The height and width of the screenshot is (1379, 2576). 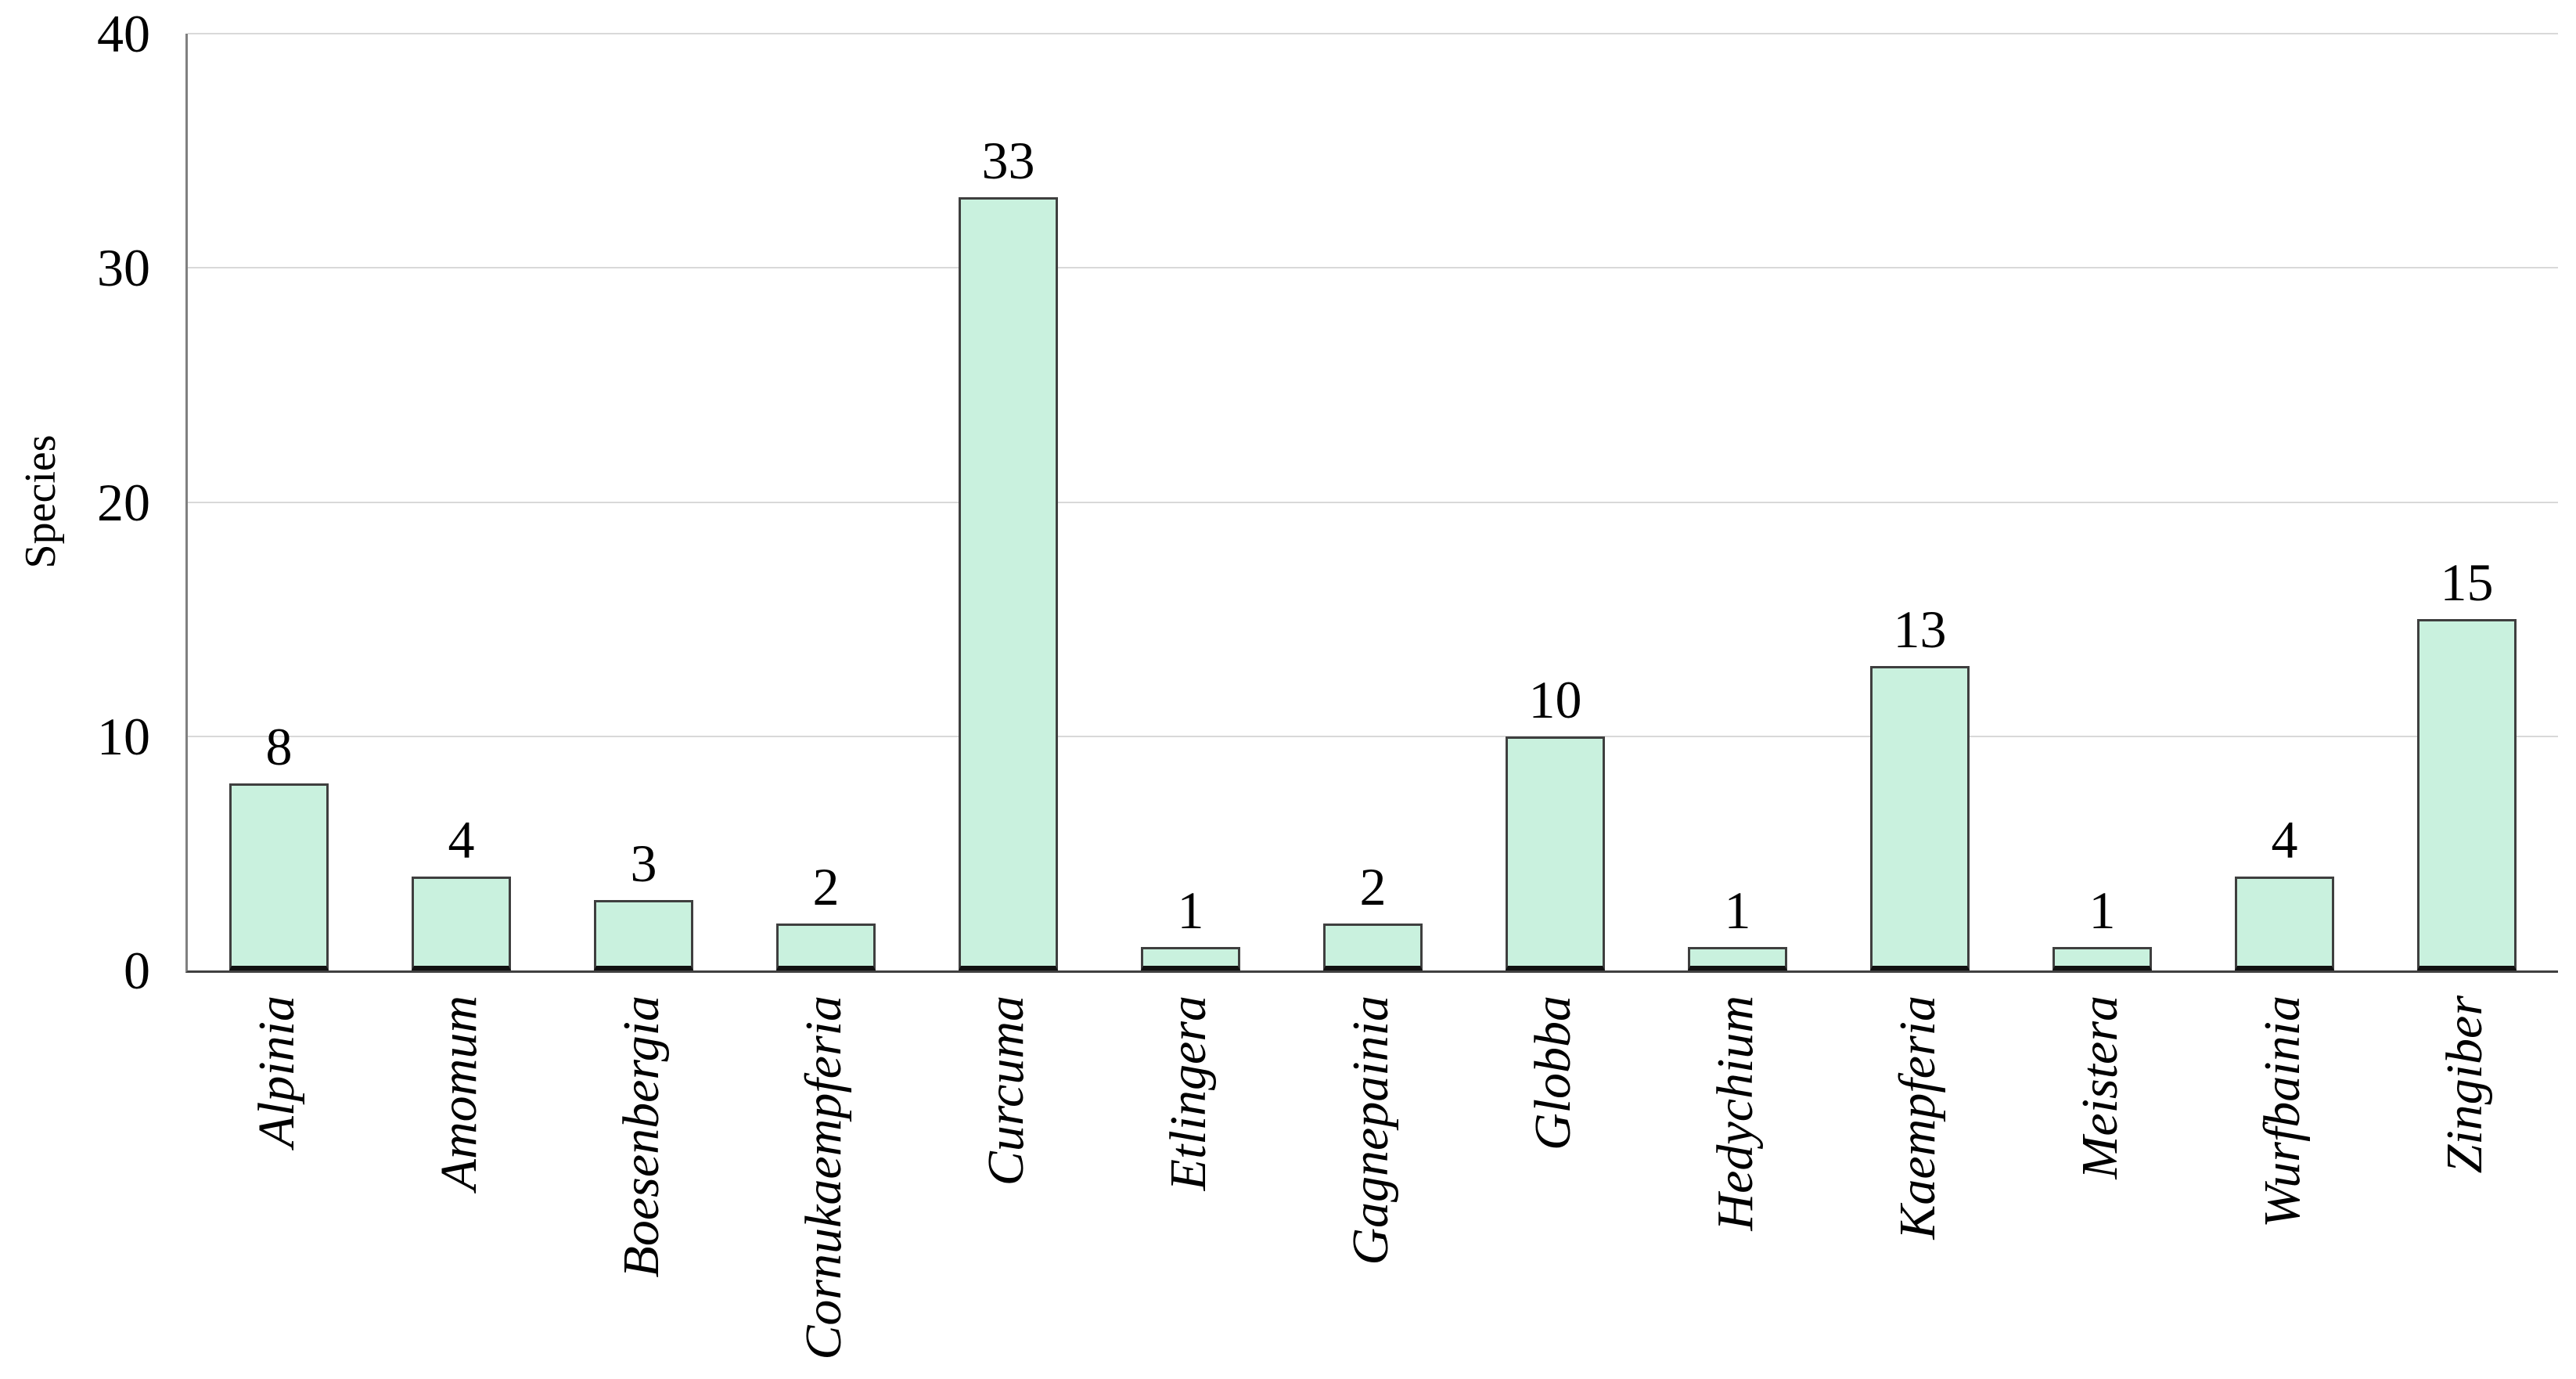 What do you see at coordinates (641, 1137) in the screenshot?
I see `x-category-label: Boesenbergia` at bounding box center [641, 1137].